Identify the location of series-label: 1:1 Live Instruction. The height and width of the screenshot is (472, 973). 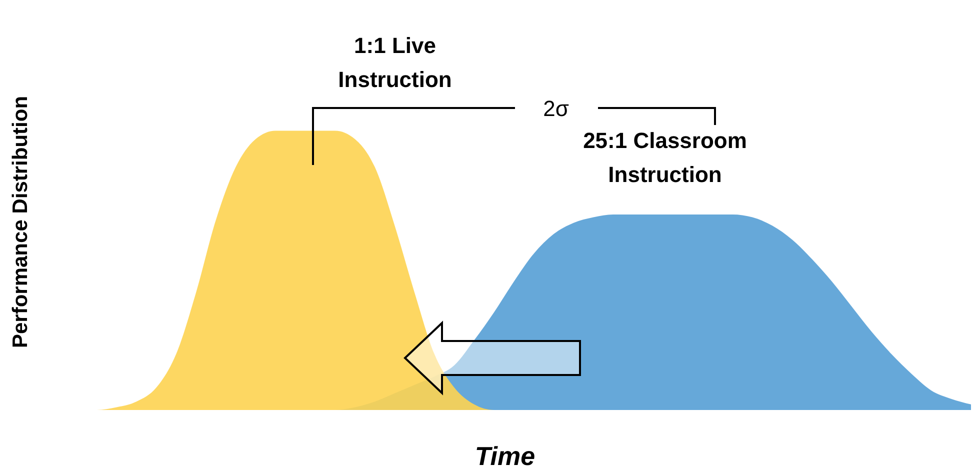
(395, 62).